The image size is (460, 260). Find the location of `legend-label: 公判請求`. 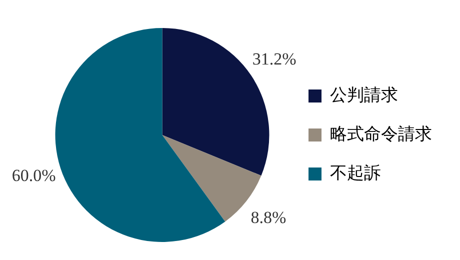

legend-label: 公判請求 is located at coordinates (364, 95).